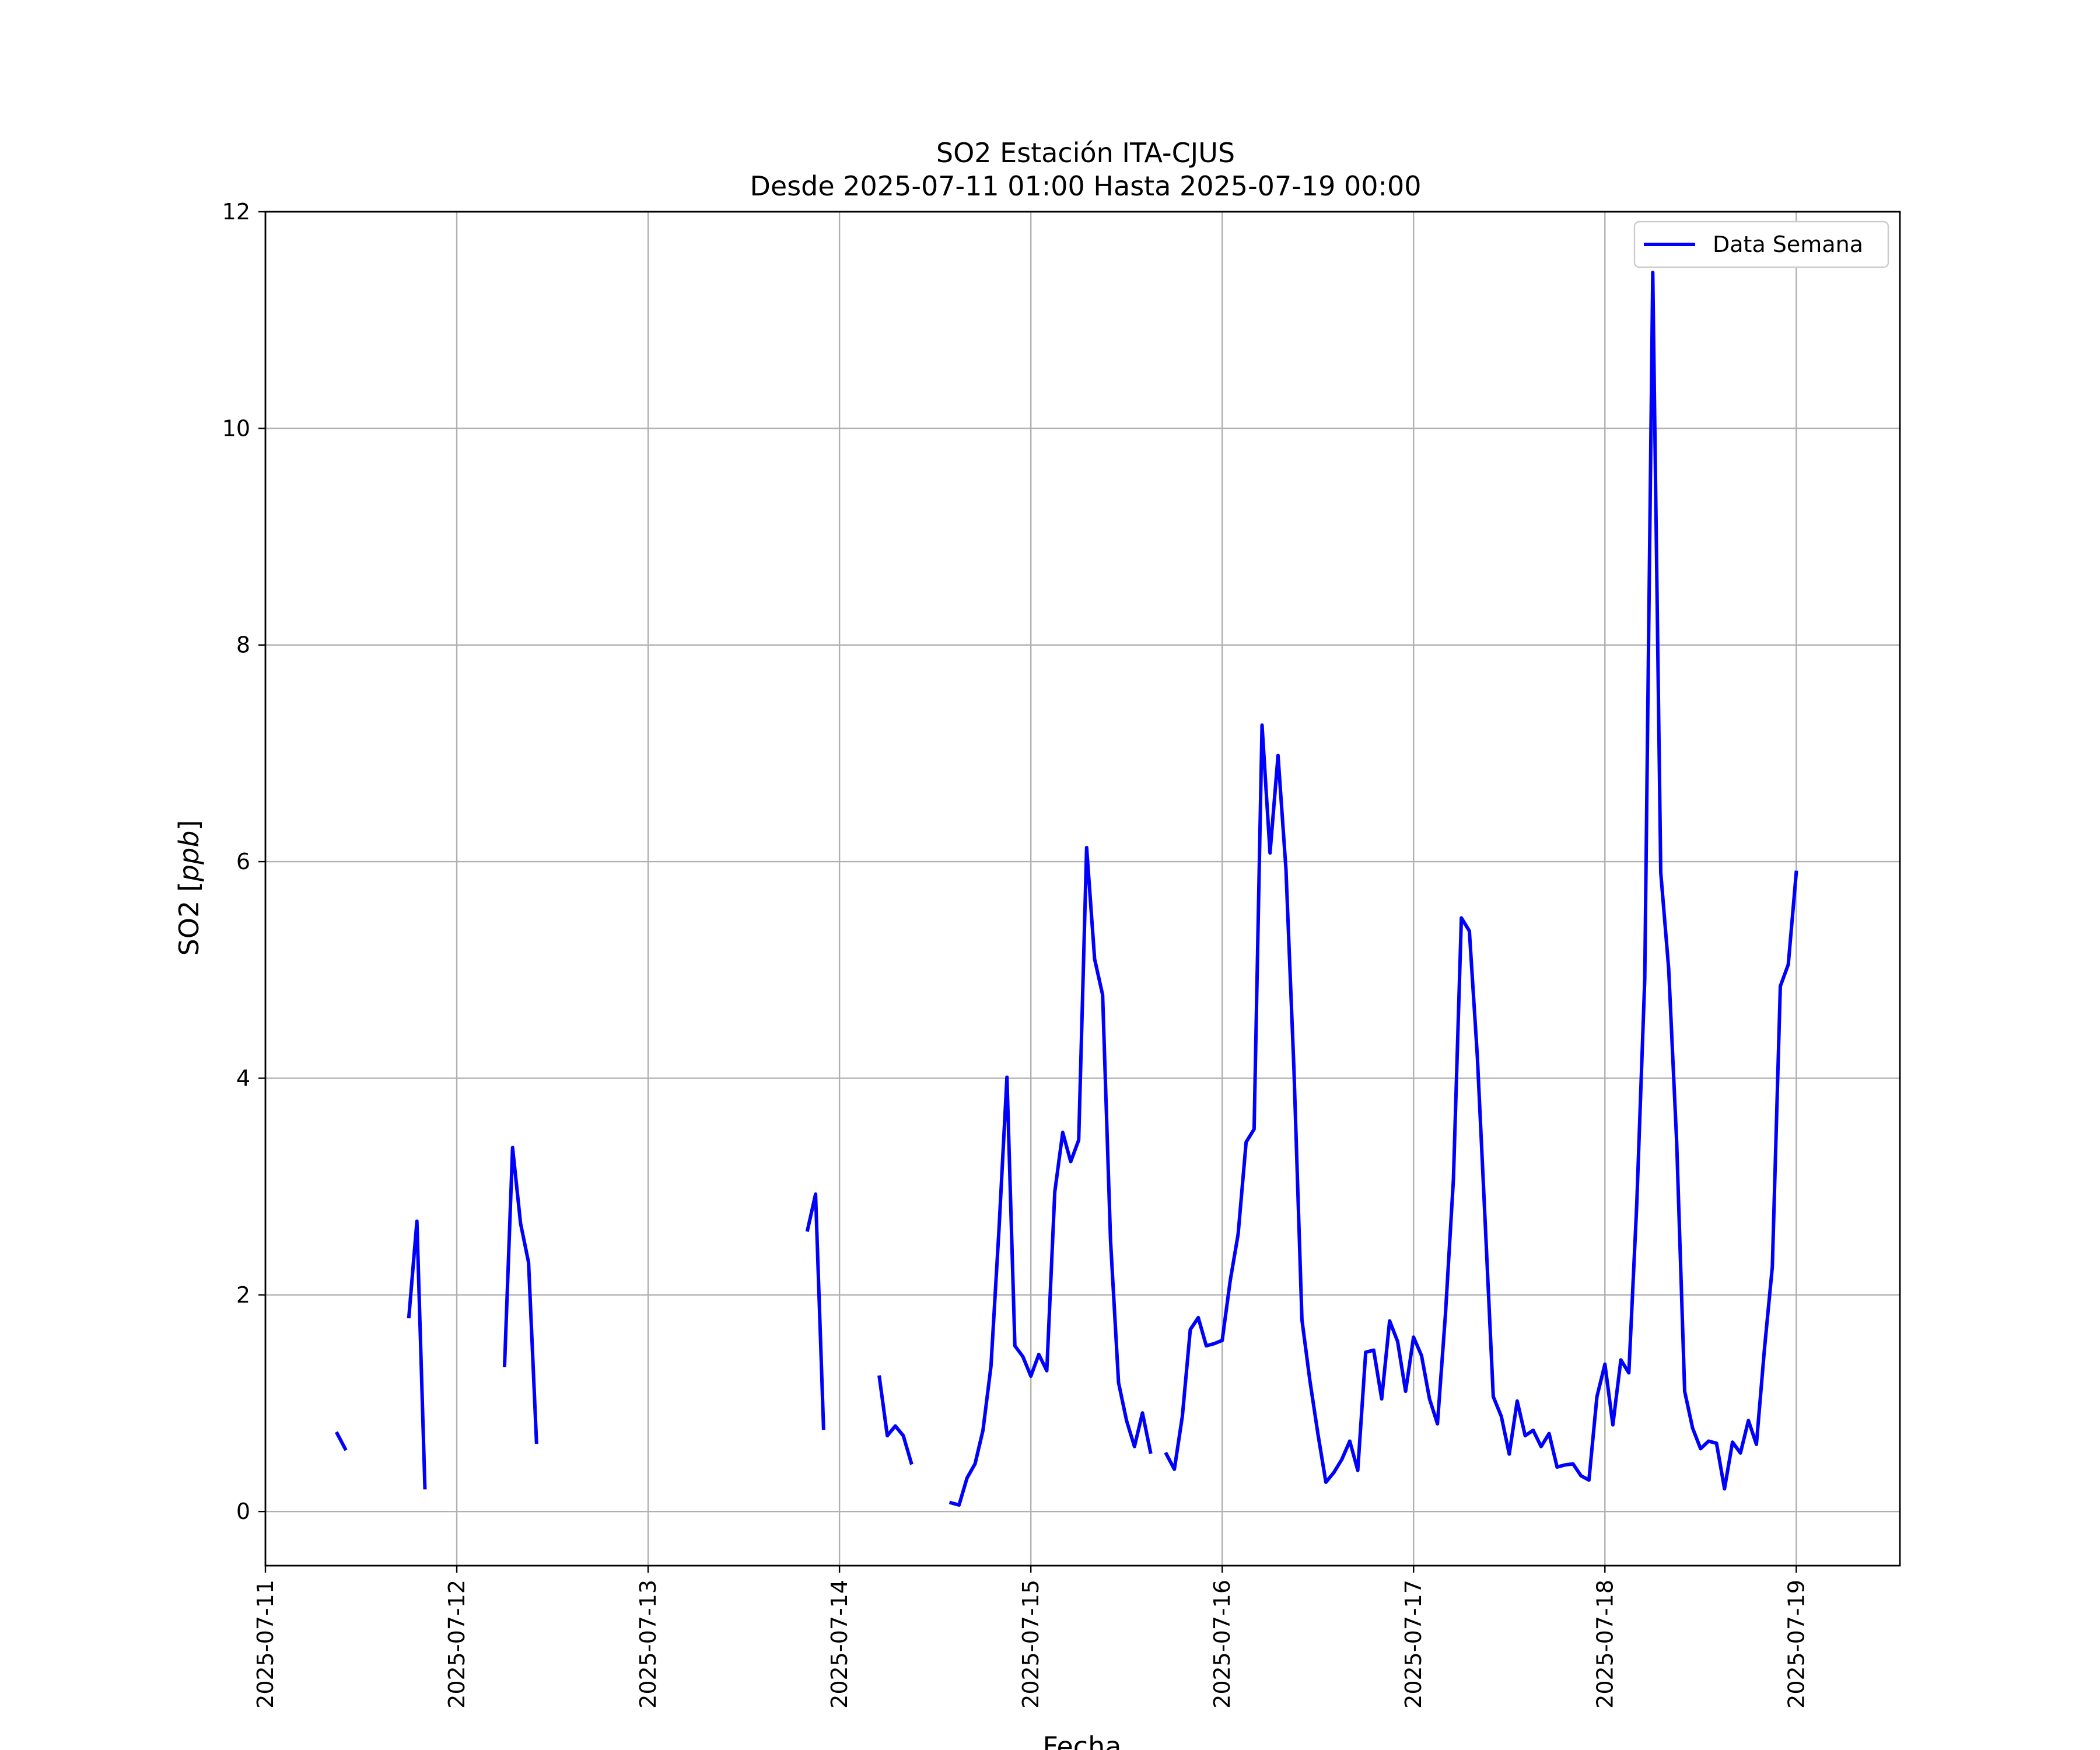 This screenshot has height=1750, width=2100. Describe the element at coordinates (1222, 1644) in the screenshot. I see `x-tick-label-5: 2025-07-16` at that location.